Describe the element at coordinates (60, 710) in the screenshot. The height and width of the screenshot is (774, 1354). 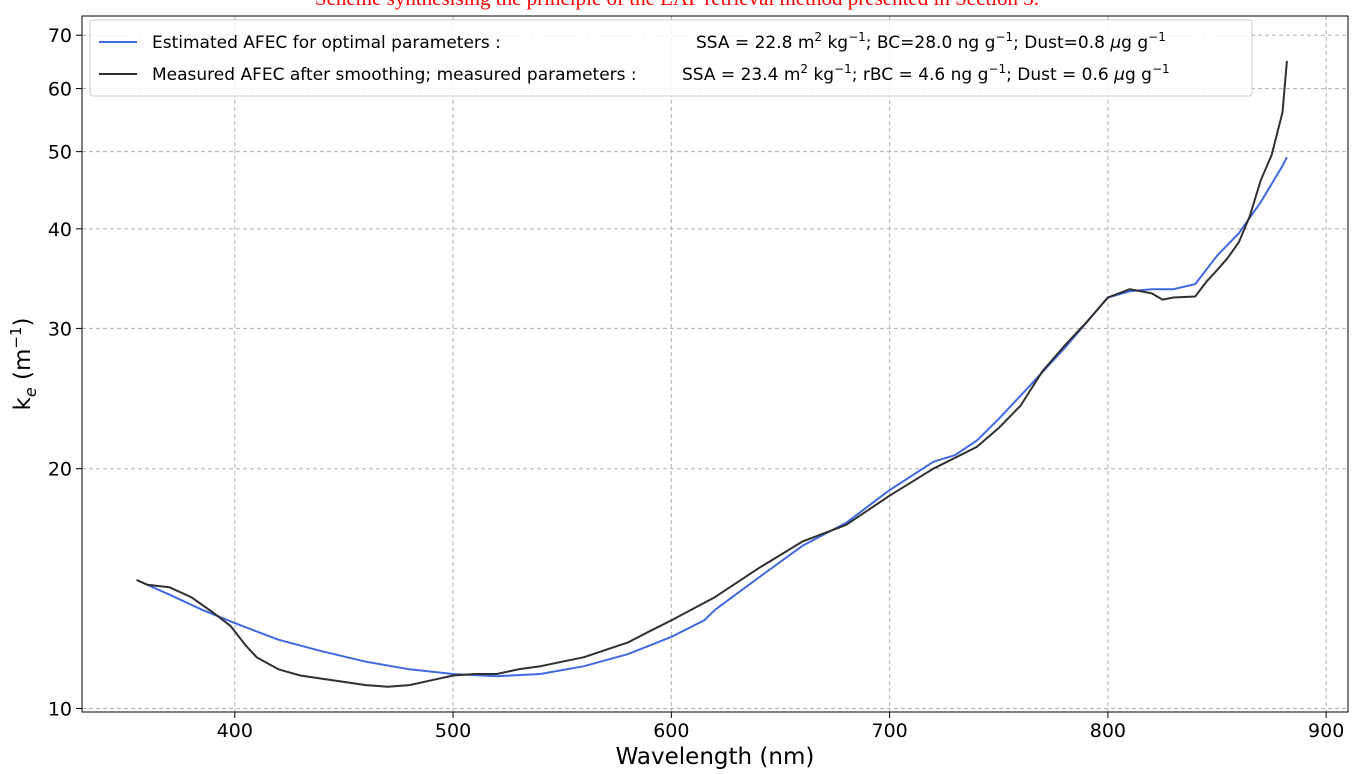
I see `y-tick-label: 10` at that location.